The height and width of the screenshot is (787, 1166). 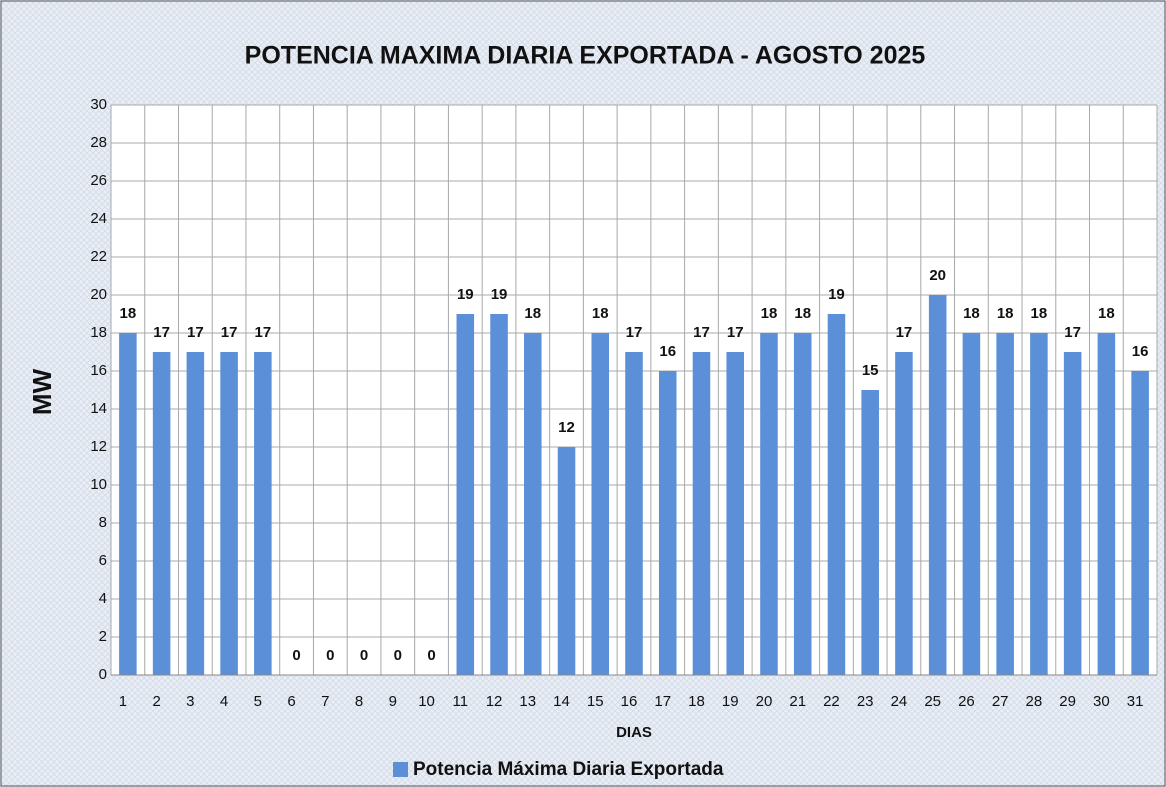 What do you see at coordinates (696, 701) in the screenshot?
I see `x-tick-label: 18` at bounding box center [696, 701].